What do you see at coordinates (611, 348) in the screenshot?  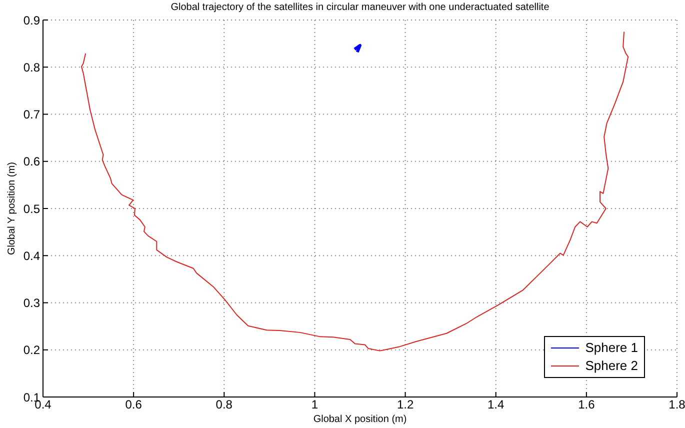 I see `legend-label: Sphere 1` at bounding box center [611, 348].